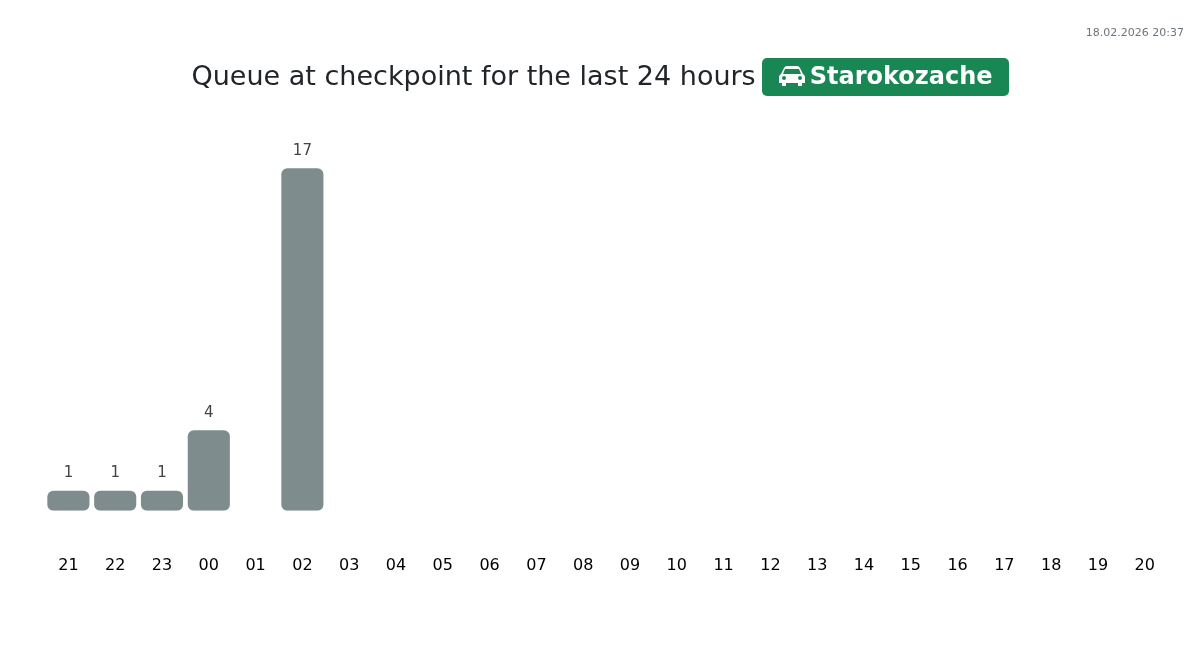  Describe the element at coordinates (676, 564) in the screenshot. I see `x-tick-label: 10` at that location.